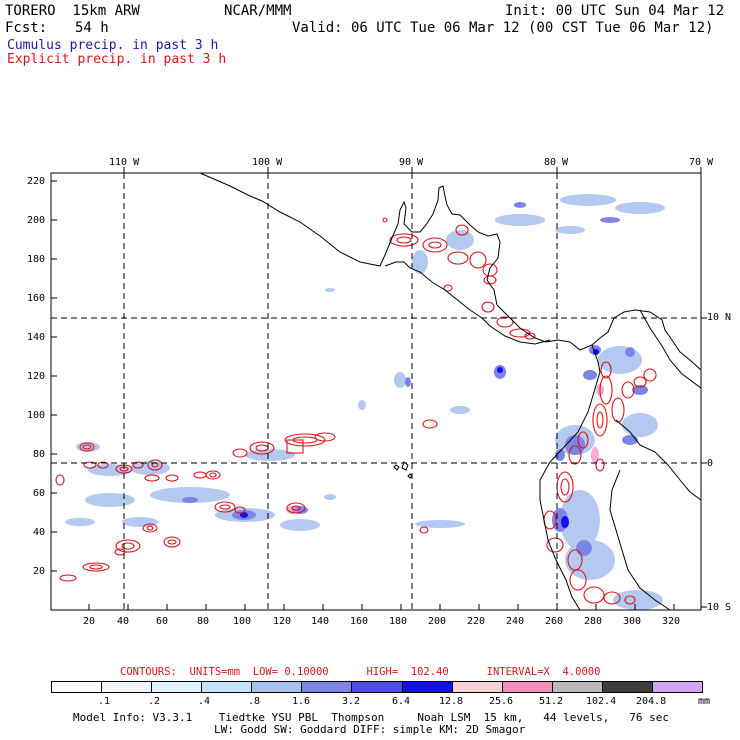 This screenshot has height=740, width=740. Describe the element at coordinates (36, 220) in the screenshot. I see `y-tick-label: 200` at that location.